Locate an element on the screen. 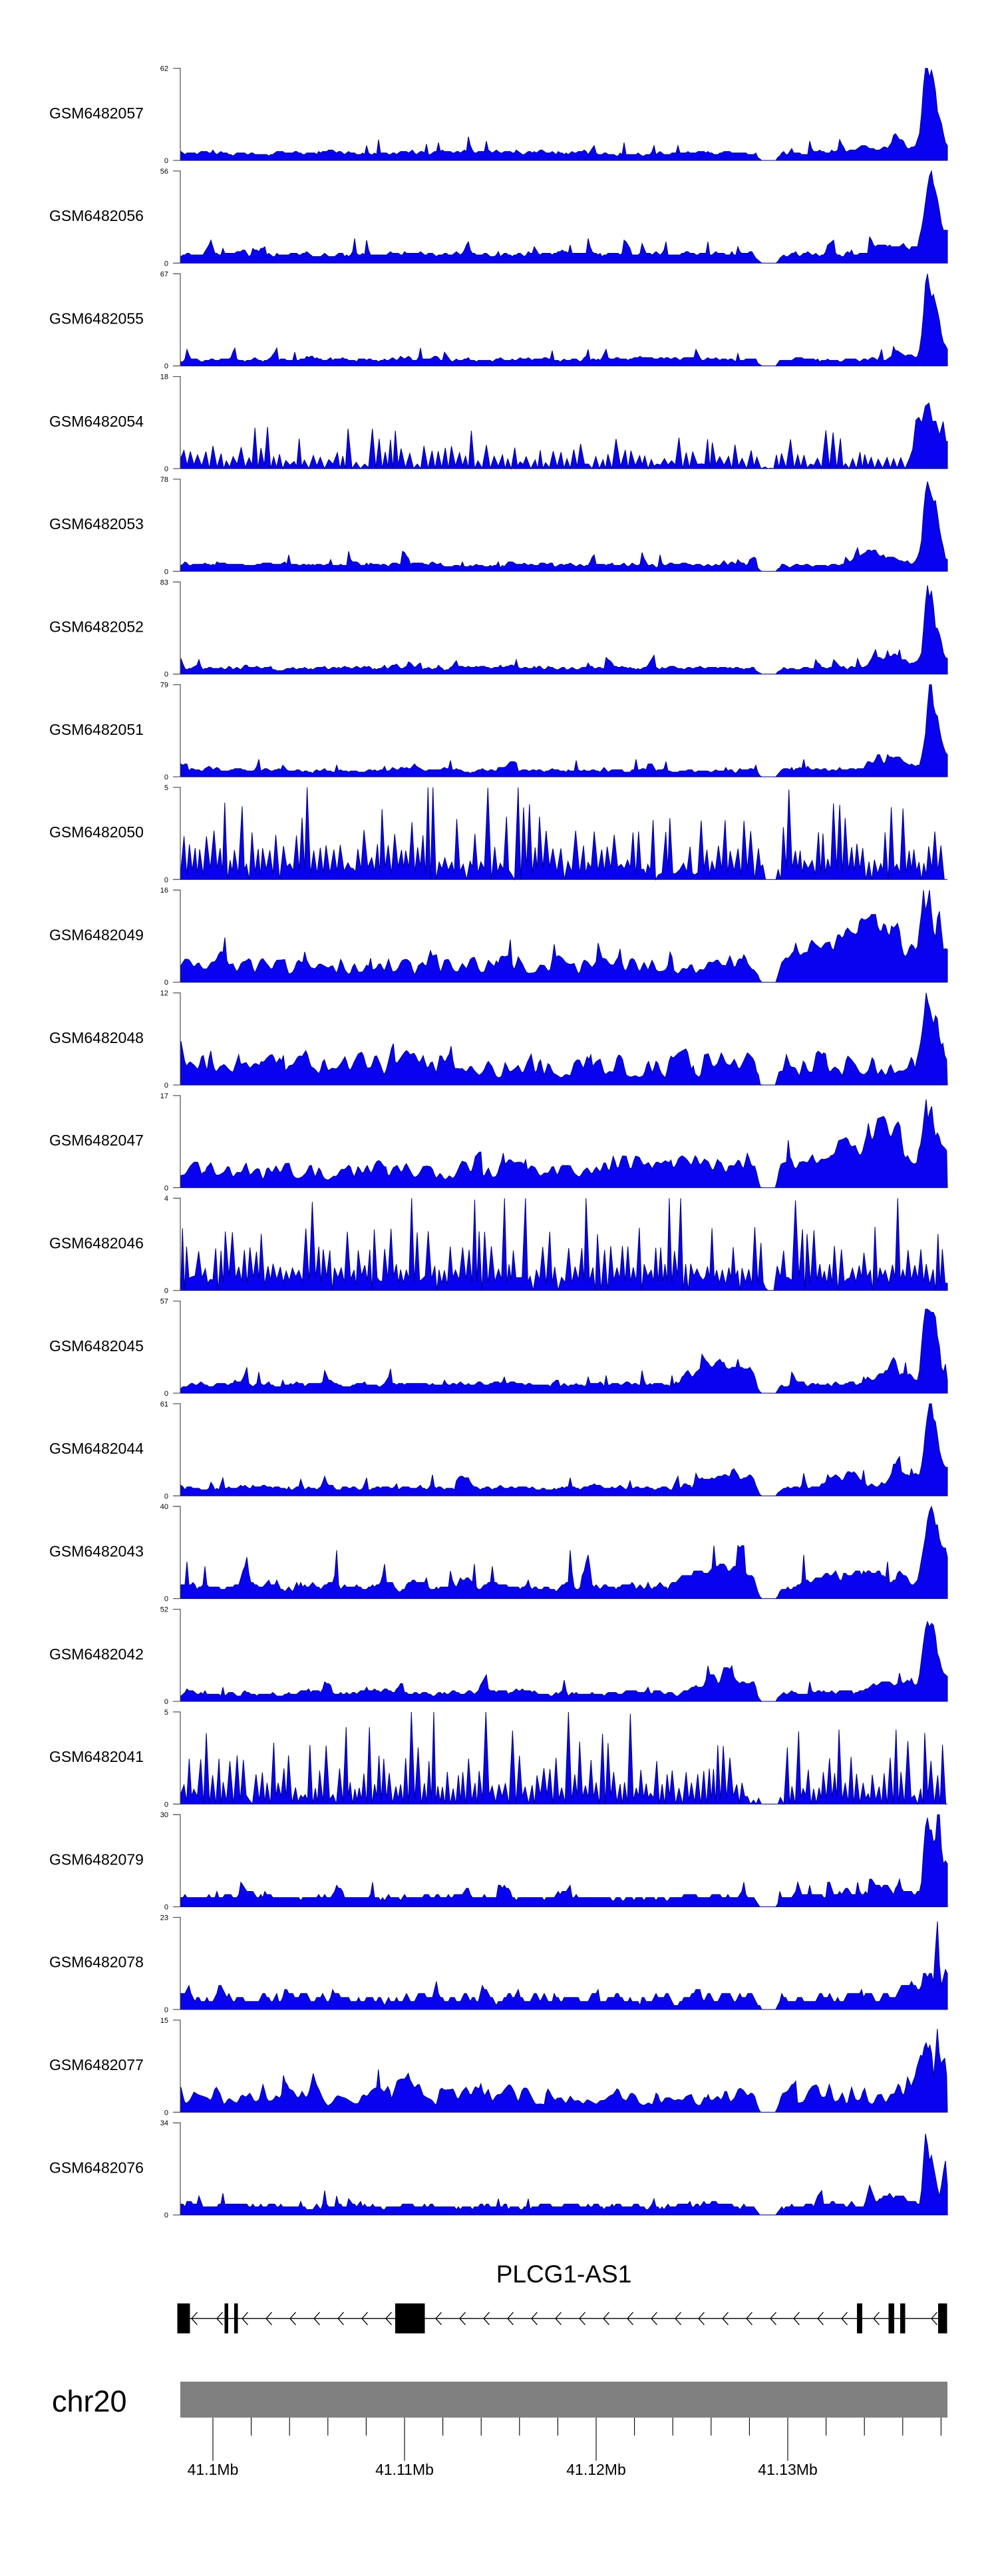 Image resolution: width=998 pixels, height=2576 pixels. svg-text: GSM6482044 is located at coordinates (96, 1448).